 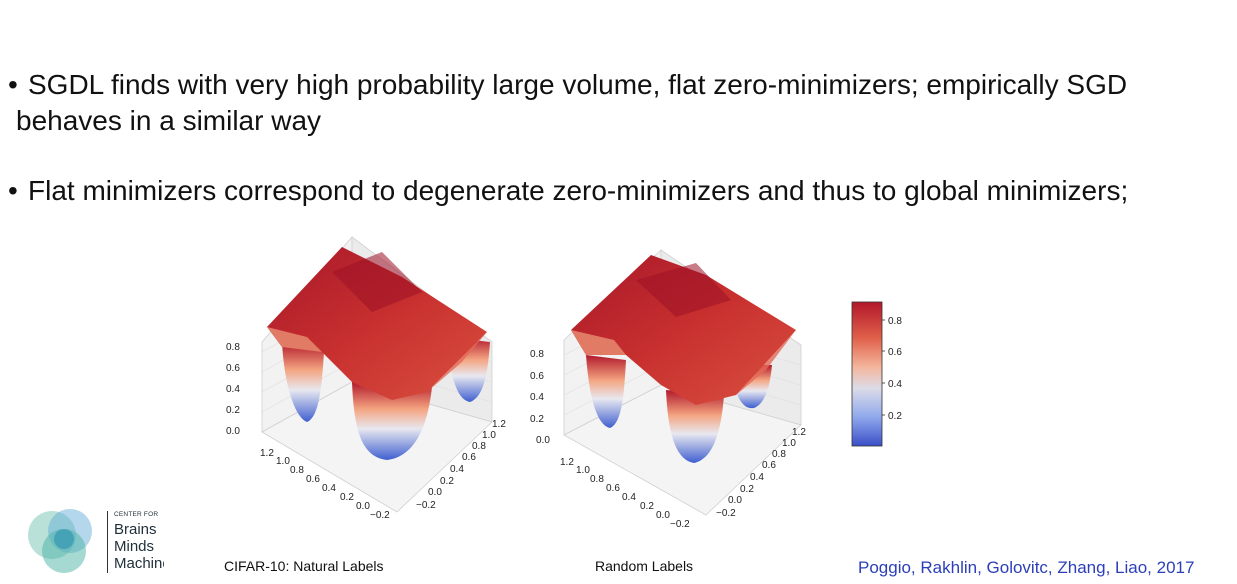 What do you see at coordinates (644, 566) in the screenshot?
I see `figure-caption-random-labels: Random Labels` at bounding box center [644, 566].